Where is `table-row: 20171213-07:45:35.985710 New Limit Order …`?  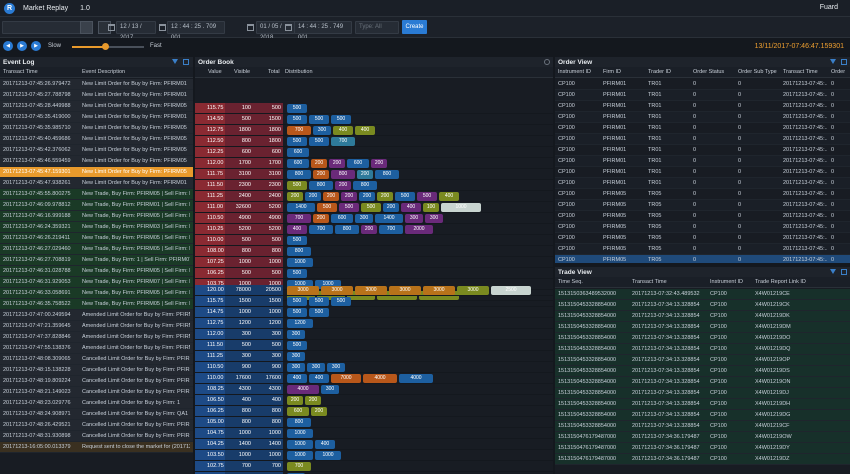
table-row: 20171213-07:45:35.985710 New Limit Order … is located at coordinates (96, 128).